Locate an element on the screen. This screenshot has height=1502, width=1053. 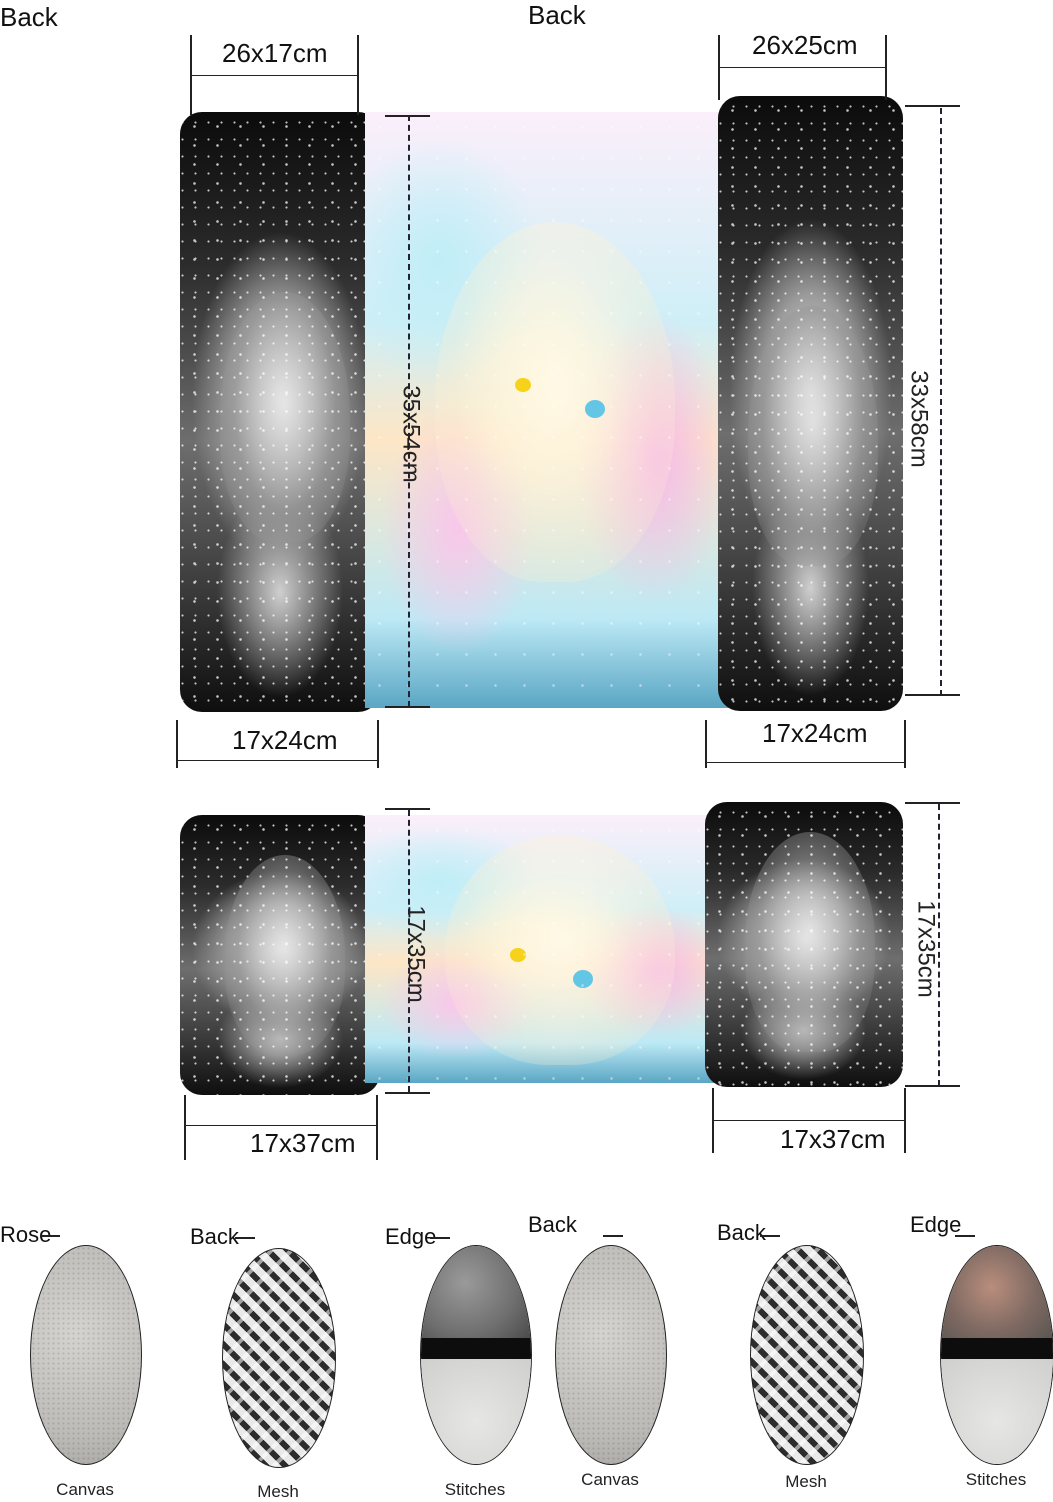
center-heading: Back is located at coordinates (557, 15).